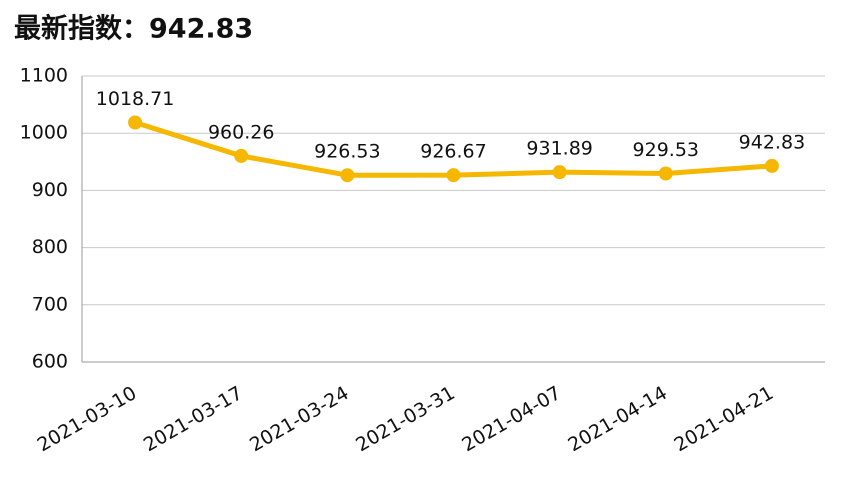 The width and height of the screenshot is (848, 479). I want to click on data-label: 1018.71, so click(135, 99).